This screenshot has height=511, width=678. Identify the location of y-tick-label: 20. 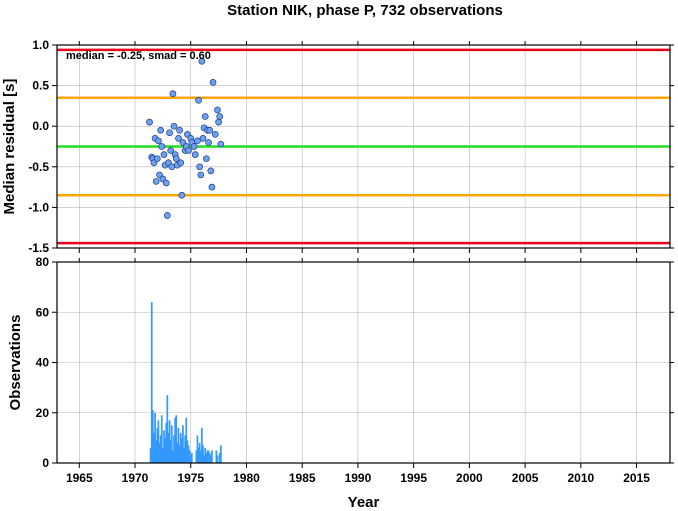
(43, 413).